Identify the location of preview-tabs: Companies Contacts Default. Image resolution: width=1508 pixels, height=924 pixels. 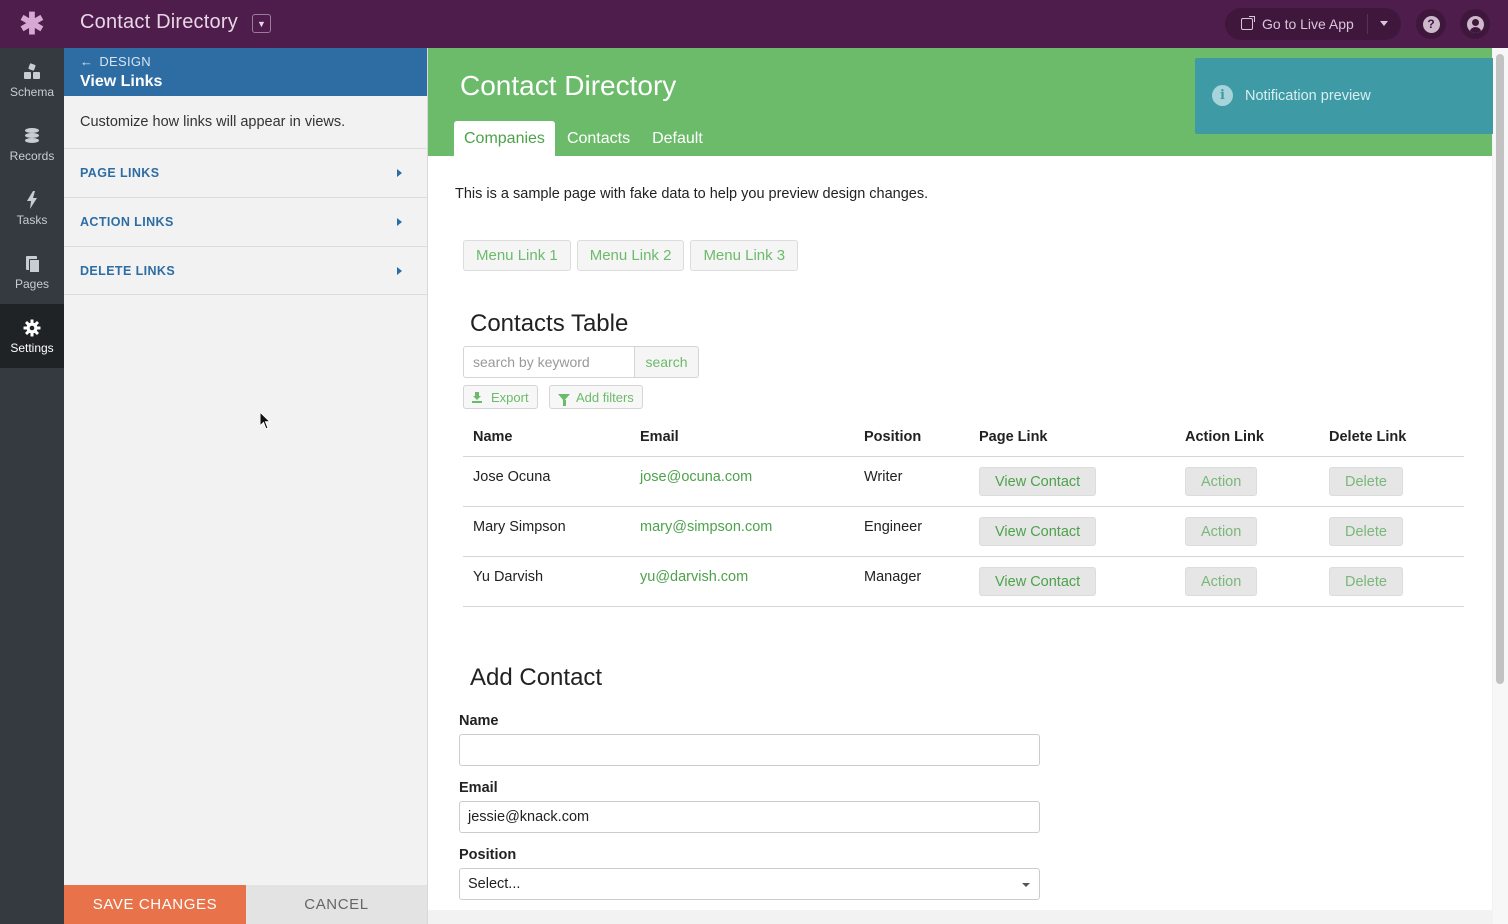
(584, 138).